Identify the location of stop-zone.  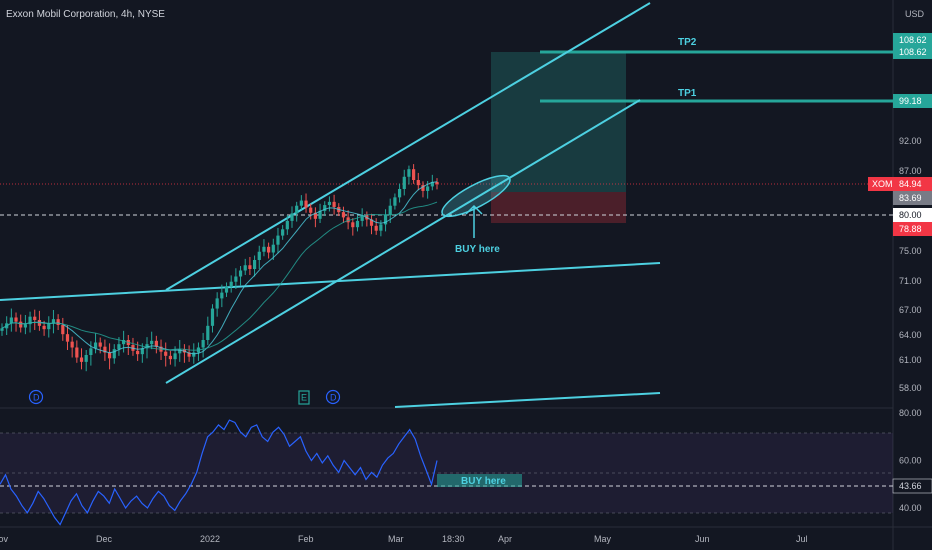
(558, 207).